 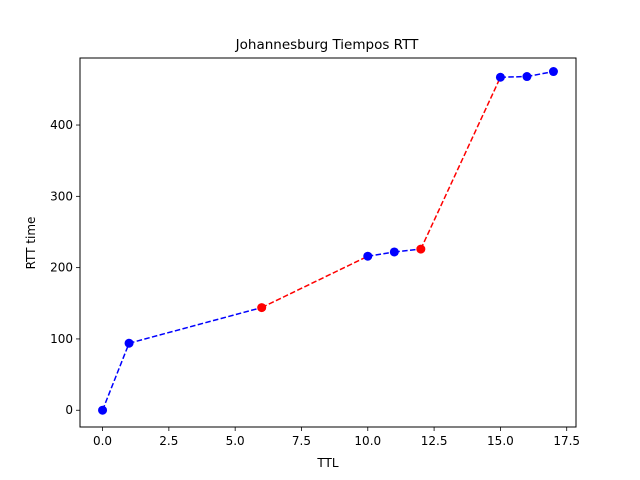 What do you see at coordinates (102, 441) in the screenshot?
I see `x-tick-label: 0.0` at bounding box center [102, 441].